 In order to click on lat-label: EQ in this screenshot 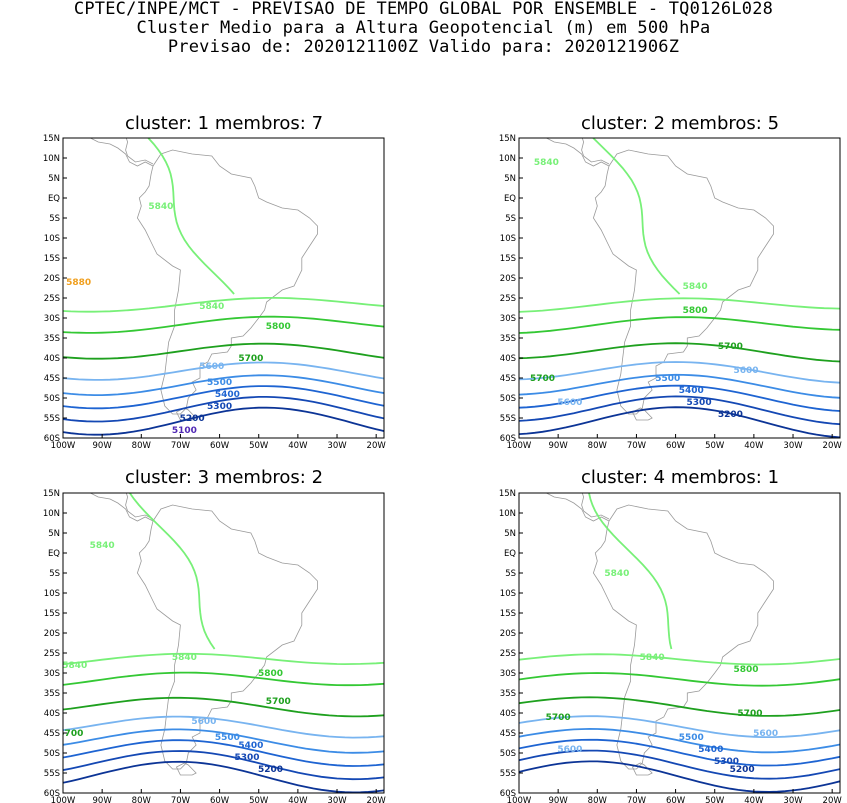, I will do `click(54, 199)`.